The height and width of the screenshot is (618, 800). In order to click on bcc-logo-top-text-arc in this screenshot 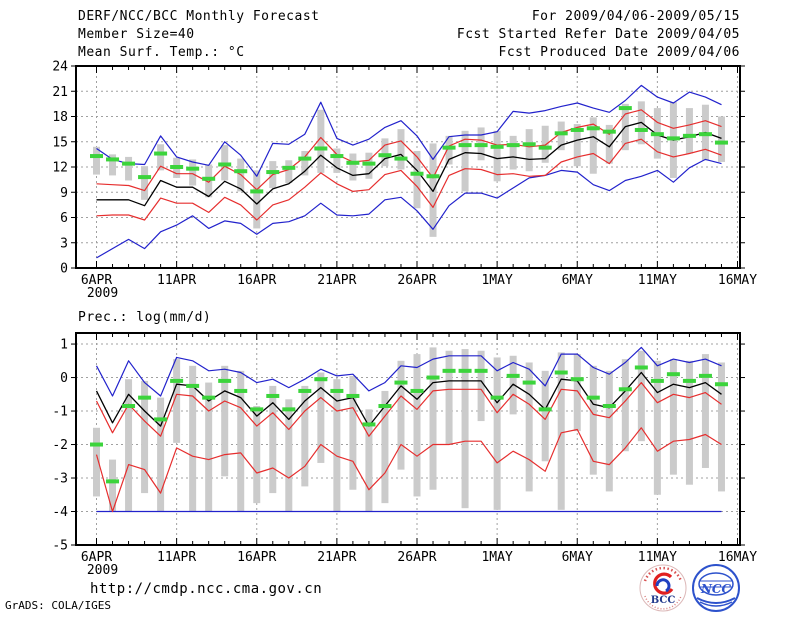, I will do `click(663, 574)`.